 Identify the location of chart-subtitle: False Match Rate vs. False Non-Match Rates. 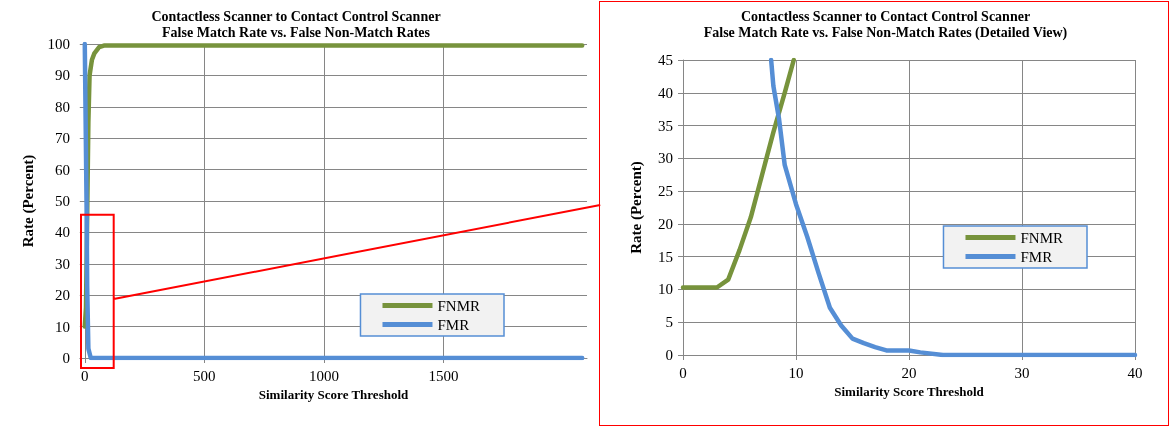
(296, 32).